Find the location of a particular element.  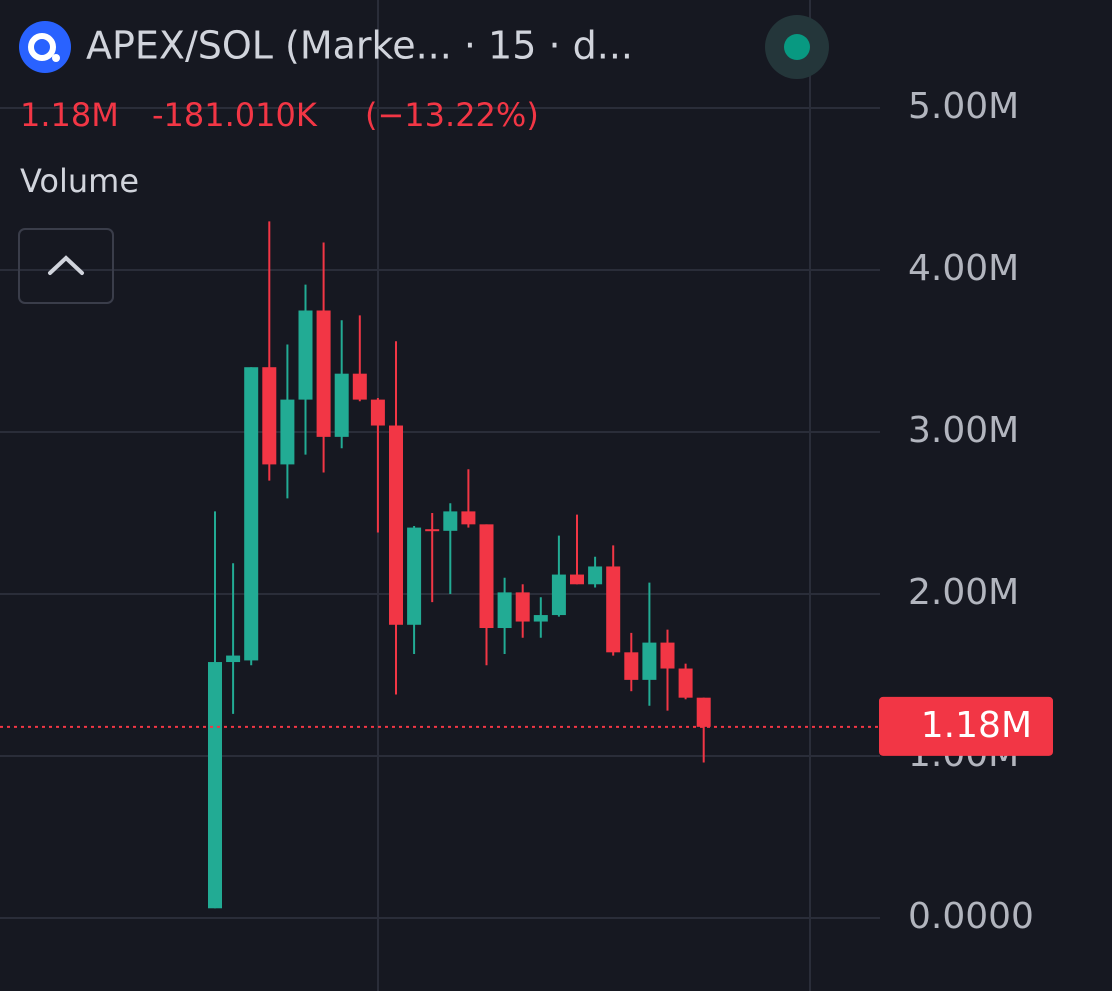

y-tick-label: 0.0000 is located at coordinates (971, 916).